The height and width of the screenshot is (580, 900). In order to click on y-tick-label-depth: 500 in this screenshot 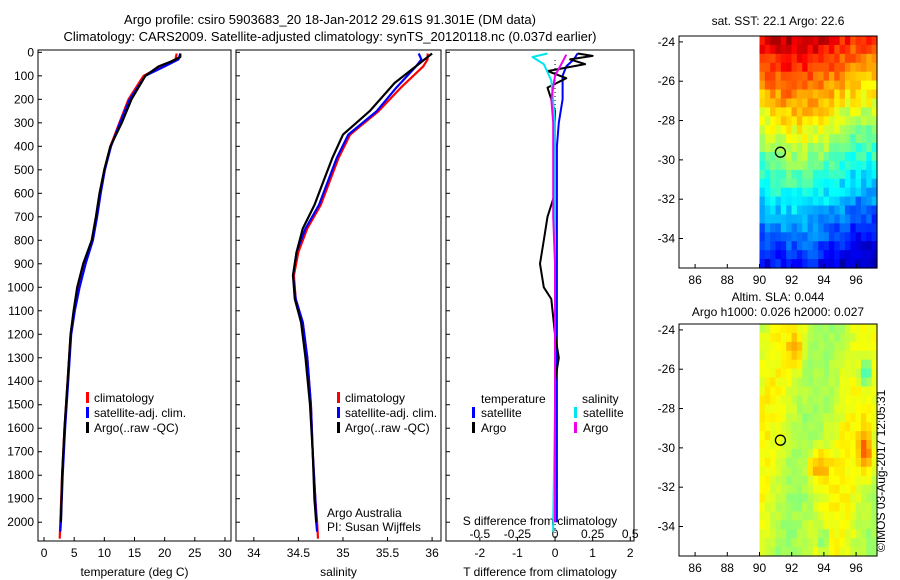, I will do `click(24, 170)`.